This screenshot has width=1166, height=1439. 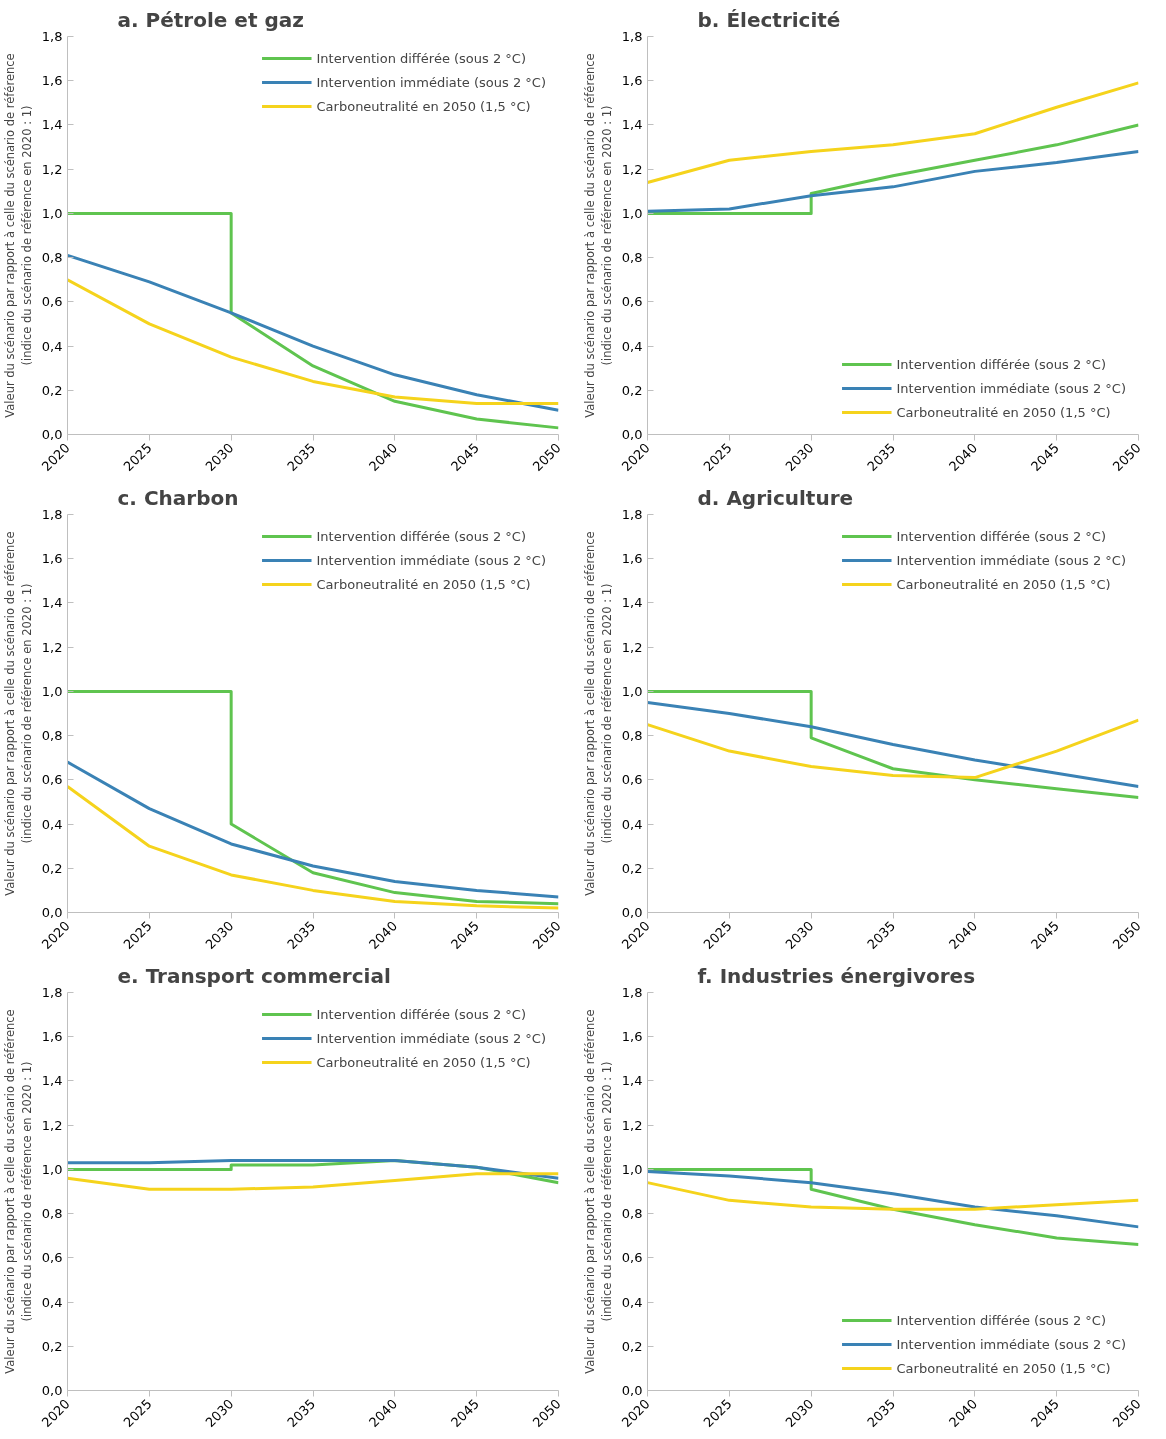 What do you see at coordinates (210, 19) in the screenshot?
I see `chart-title: a. Pétrole et gaz` at bounding box center [210, 19].